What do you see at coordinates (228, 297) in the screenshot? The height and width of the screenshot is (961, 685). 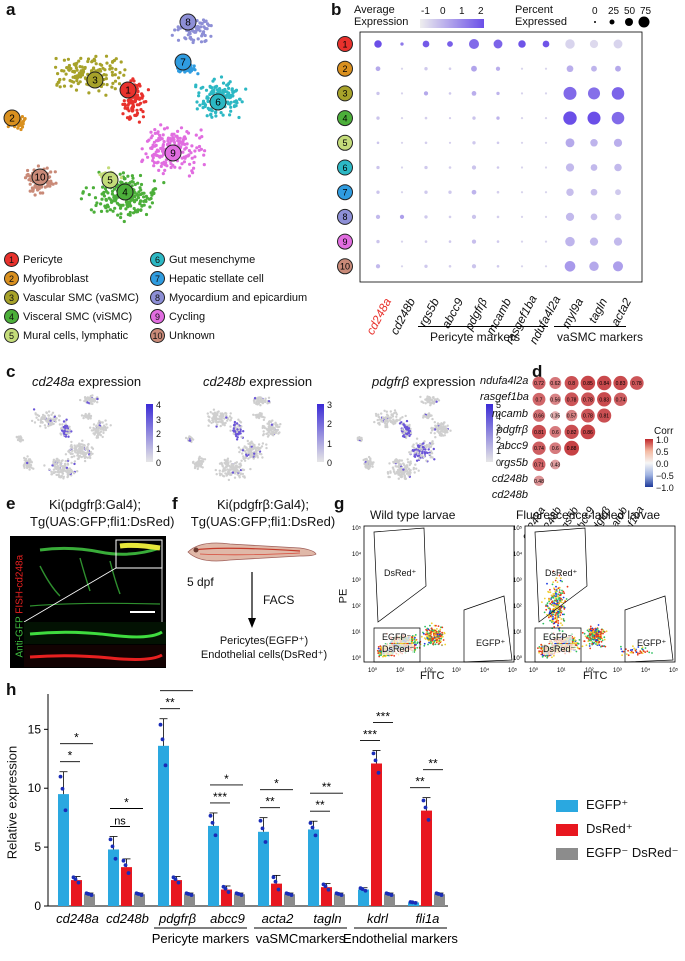 I see `cluster-legend-item: 8 Myocardium and epicardium` at bounding box center [228, 297].